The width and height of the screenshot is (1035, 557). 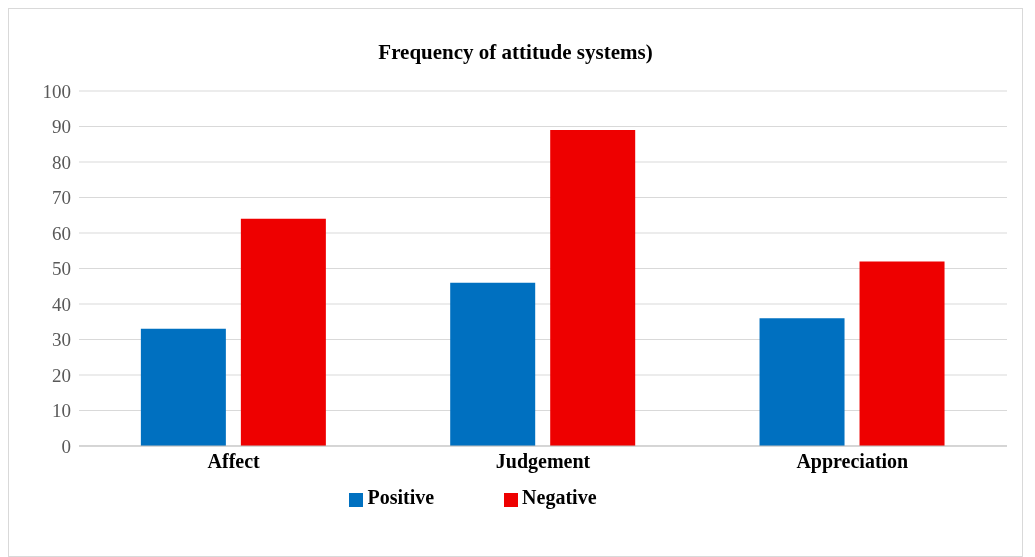 I want to click on y-tick-label: 50, so click(x=61, y=269).